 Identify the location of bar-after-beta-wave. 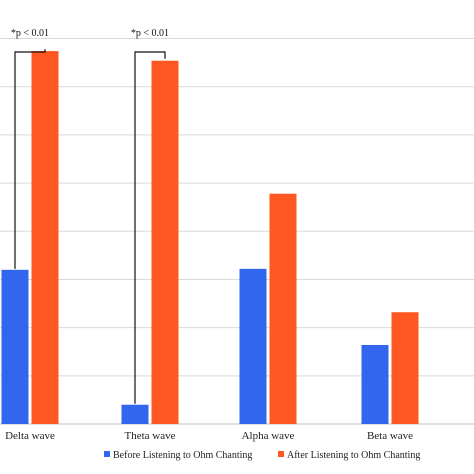
(405, 368).